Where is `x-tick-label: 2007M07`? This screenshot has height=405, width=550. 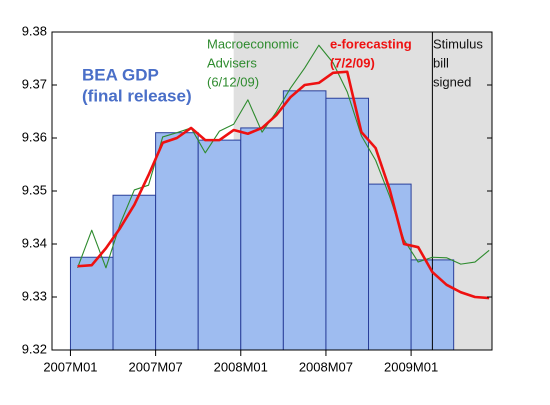 x-tick-label: 2007M07 is located at coordinates (156, 366).